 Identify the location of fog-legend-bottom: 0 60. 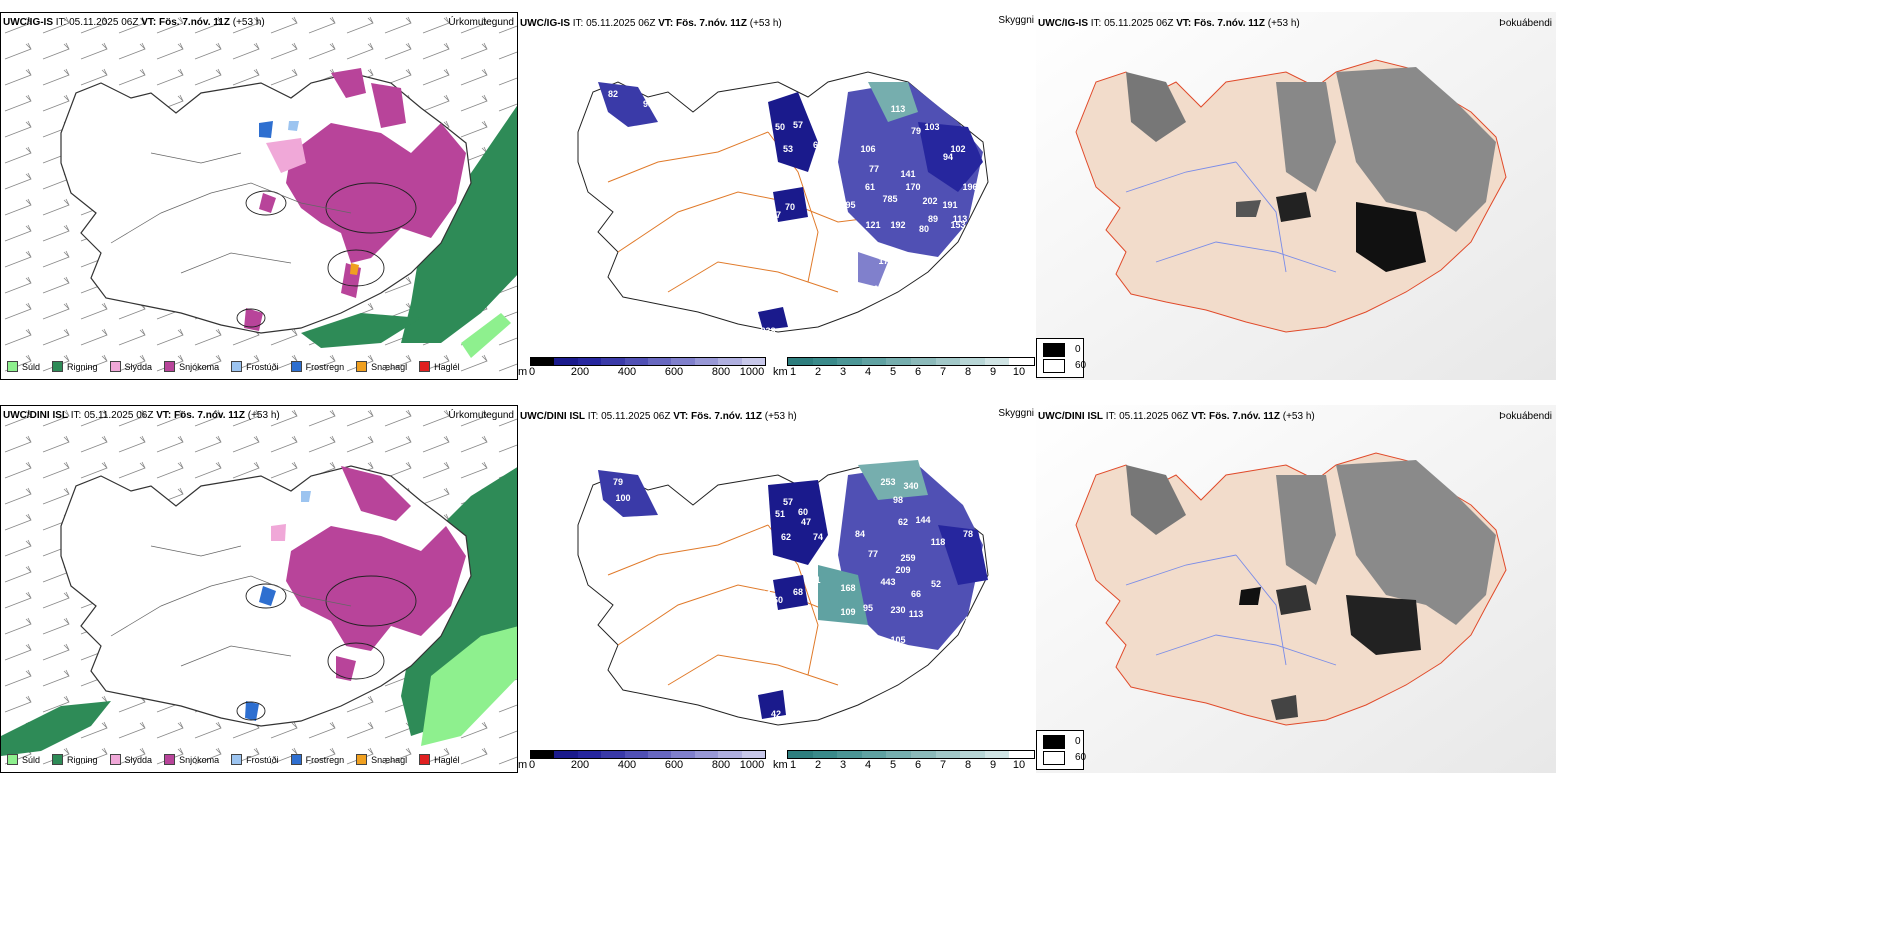
(1061, 750).